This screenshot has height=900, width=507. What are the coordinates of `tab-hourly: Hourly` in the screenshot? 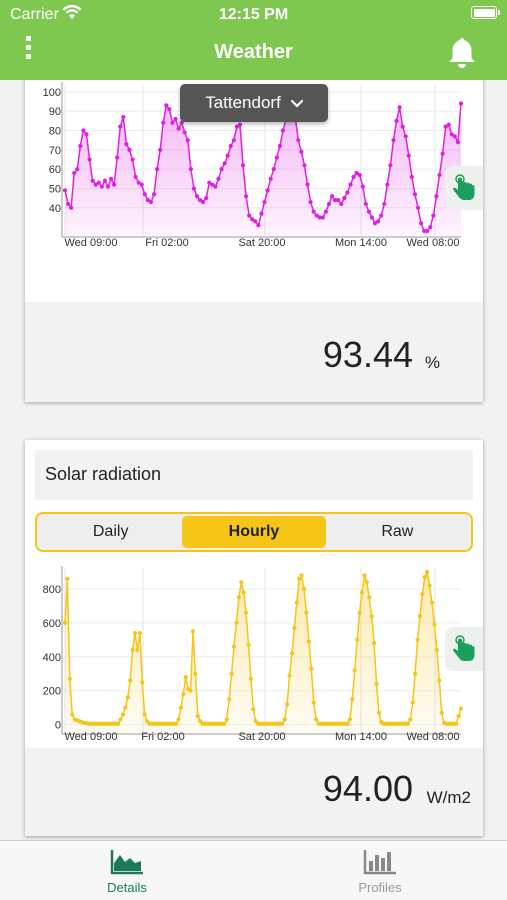 It's located at (254, 532).